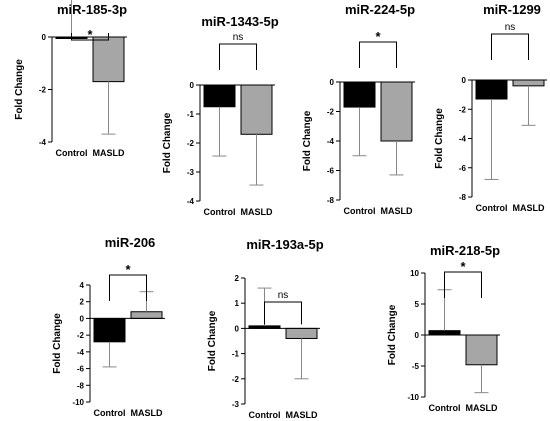  What do you see at coordinates (416, 366) in the screenshot?
I see `y-tick-label: -5` at bounding box center [416, 366].